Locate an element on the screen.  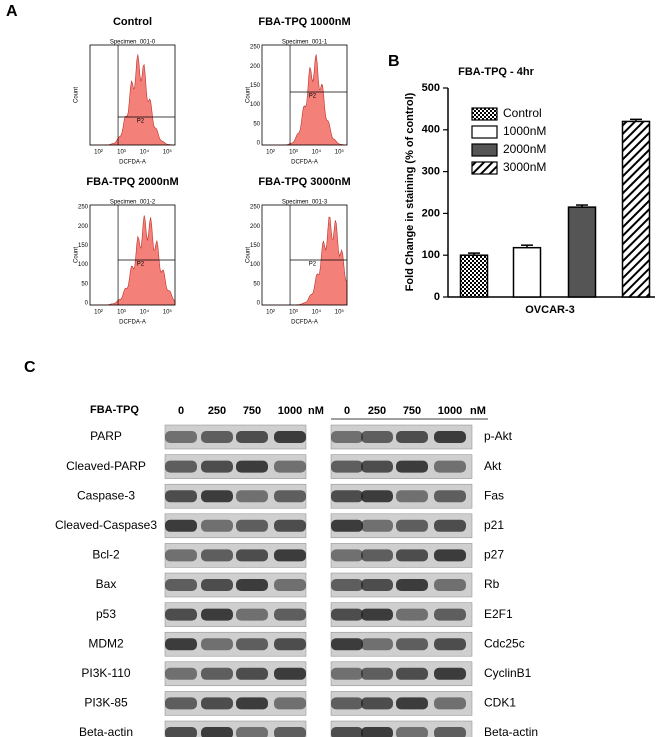
legend-label: 2000nM is located at coordinates (524, 149).